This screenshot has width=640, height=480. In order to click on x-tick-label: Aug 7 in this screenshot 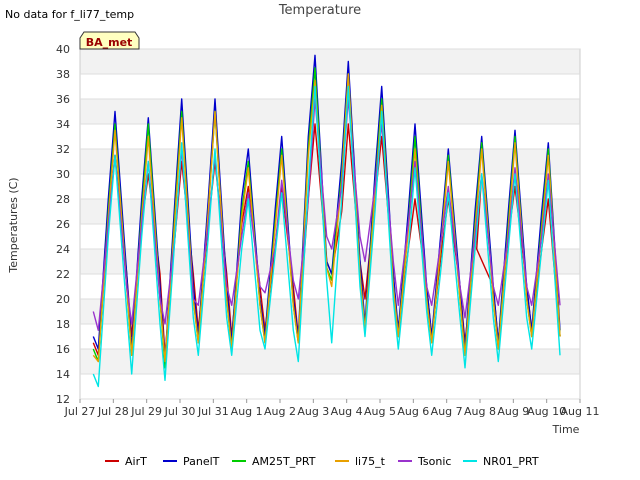, I will do `click(447, 411)`.